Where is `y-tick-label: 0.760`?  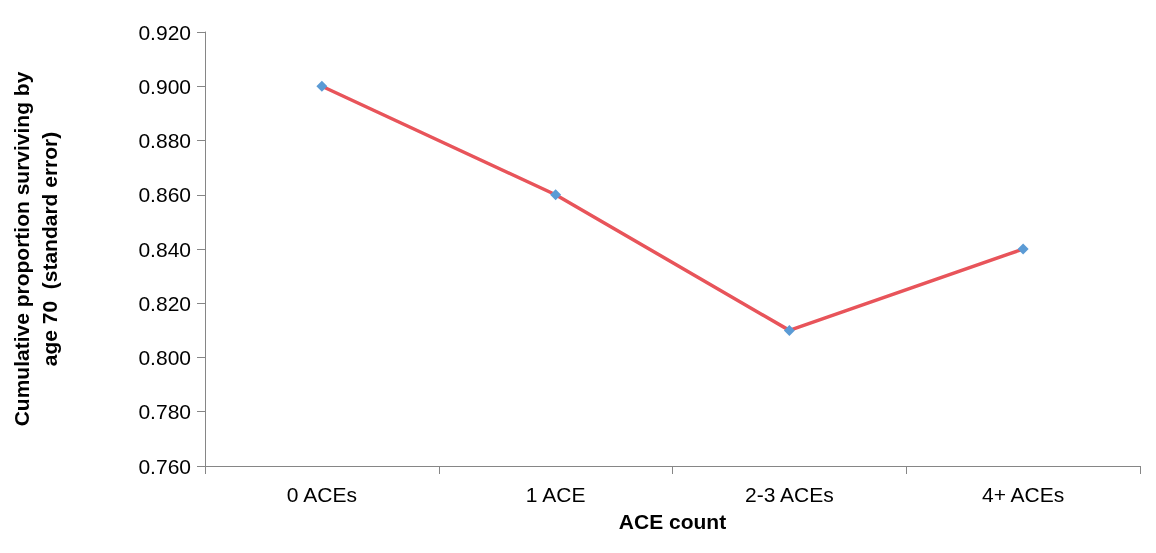
y-tick-label: 0.760 is located at coordinates (164, 466).